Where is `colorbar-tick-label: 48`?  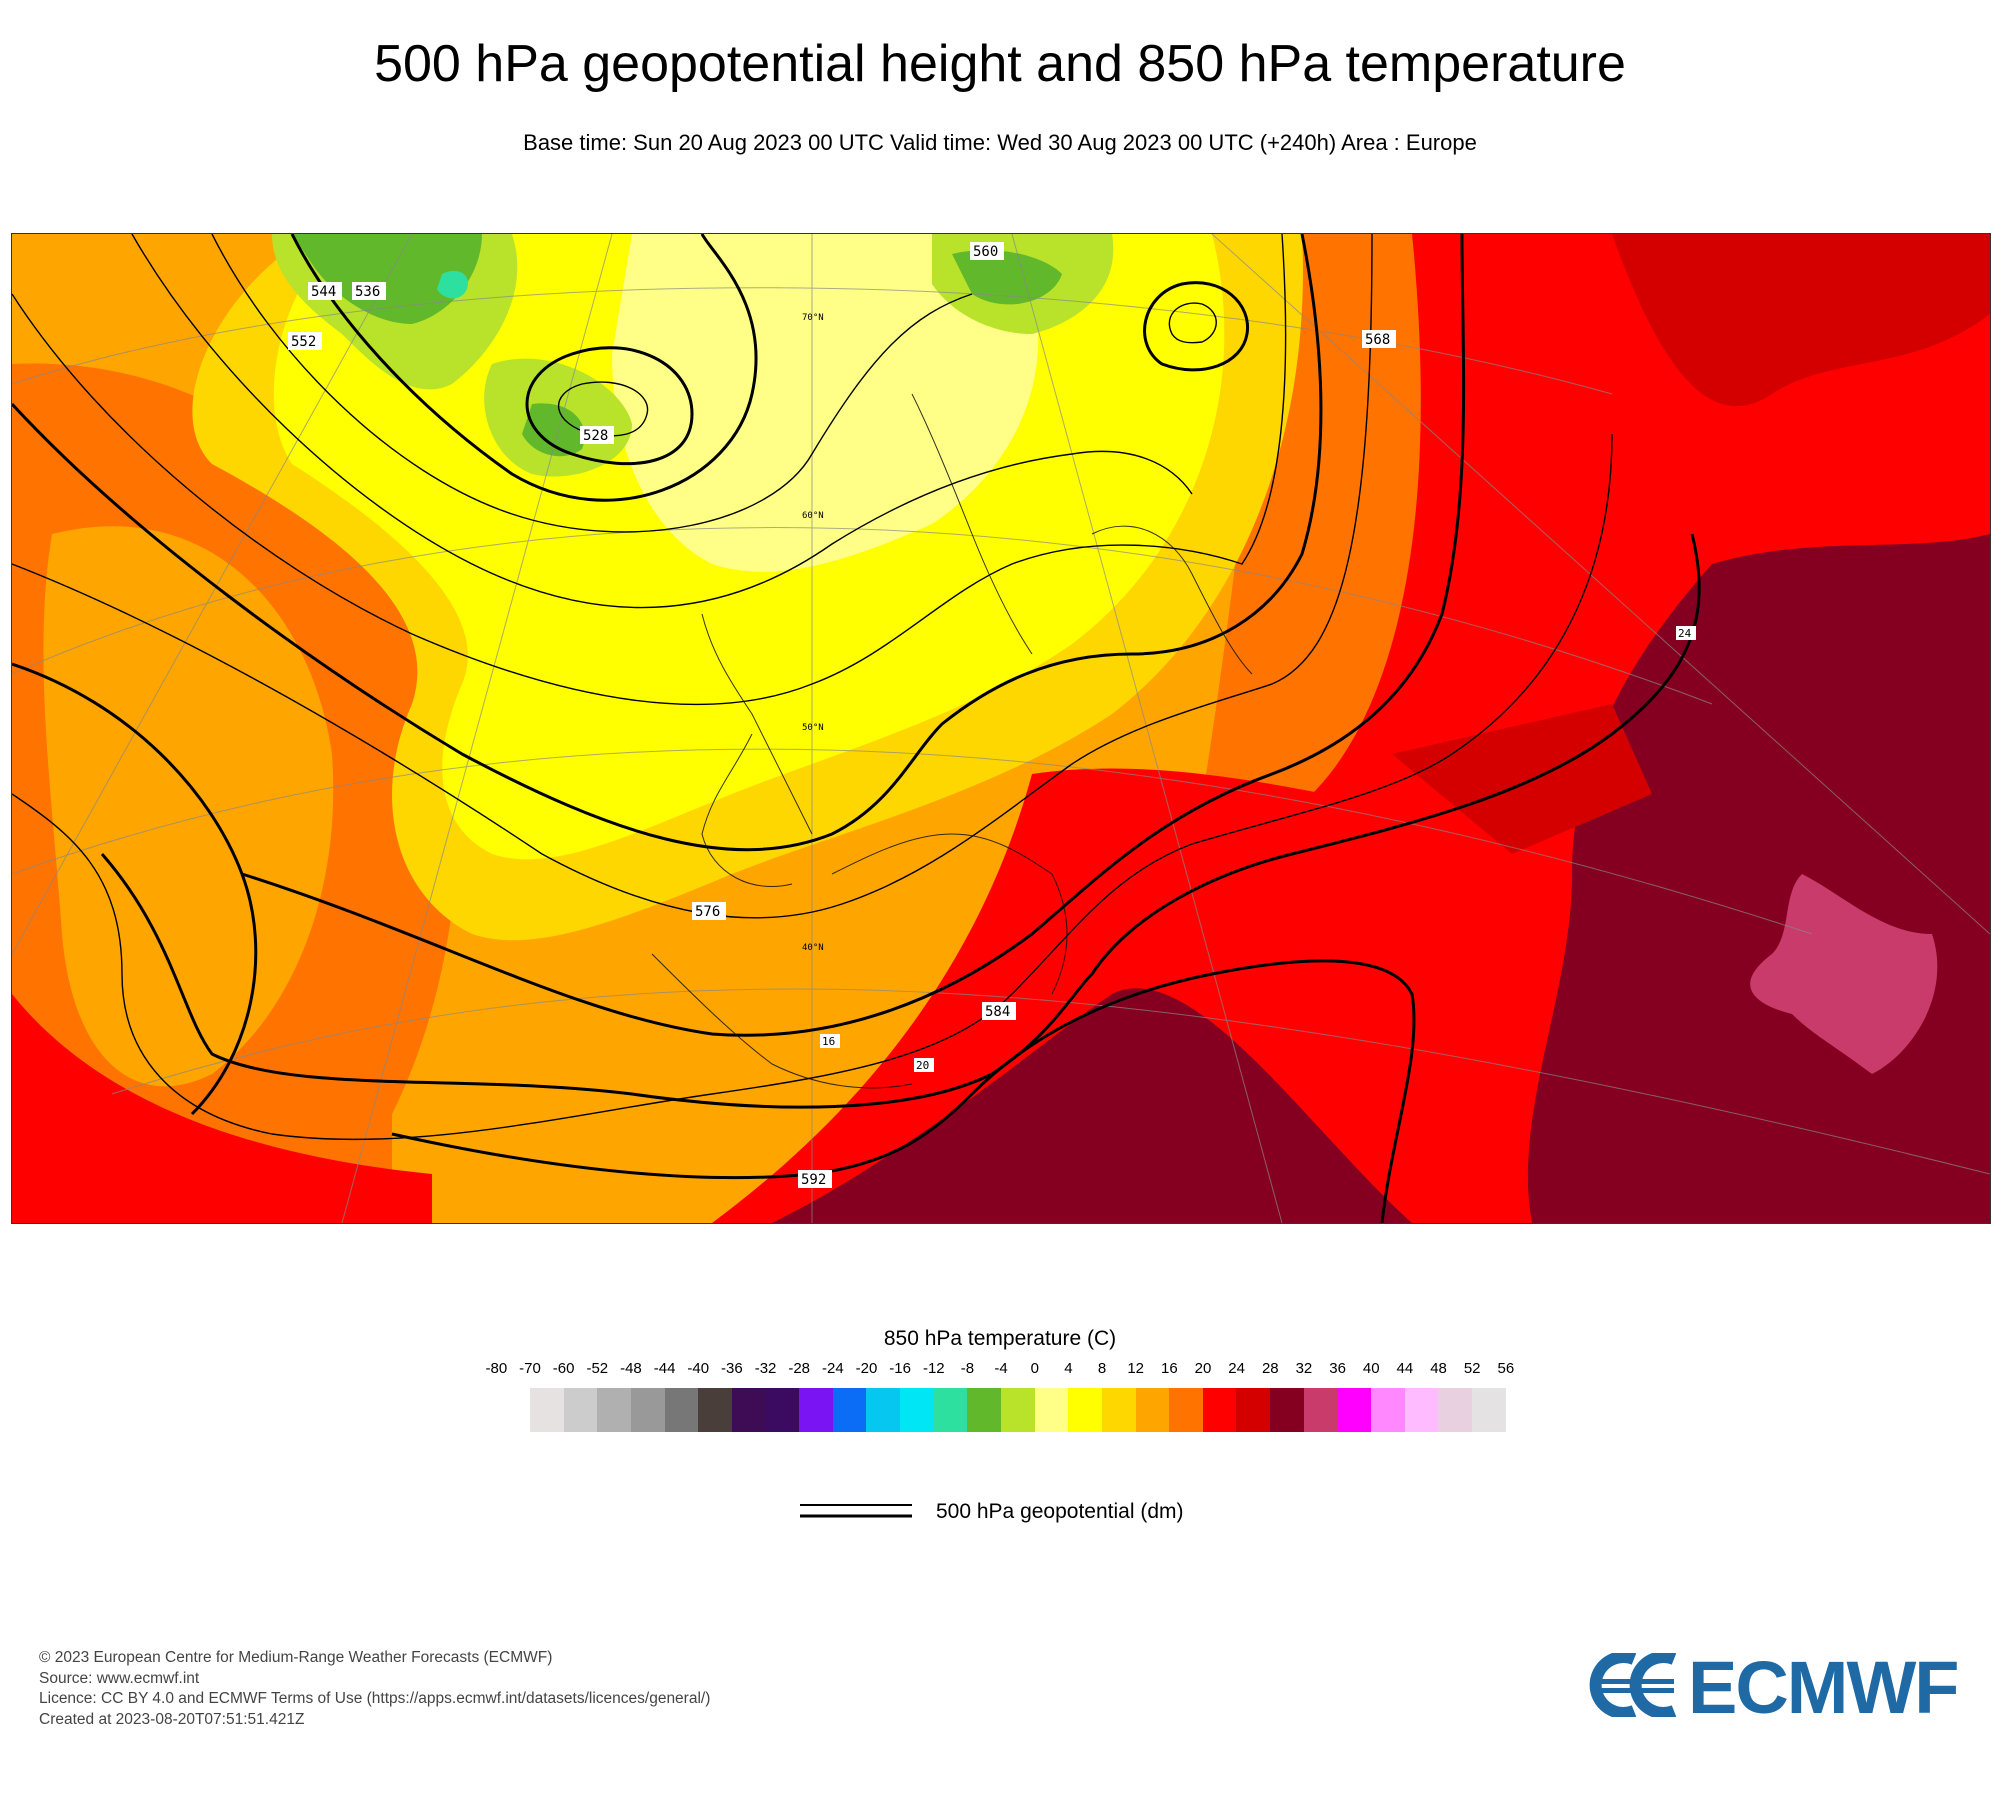 colorbar-tick-label: 48 is located at coordinates (1438, 1368).